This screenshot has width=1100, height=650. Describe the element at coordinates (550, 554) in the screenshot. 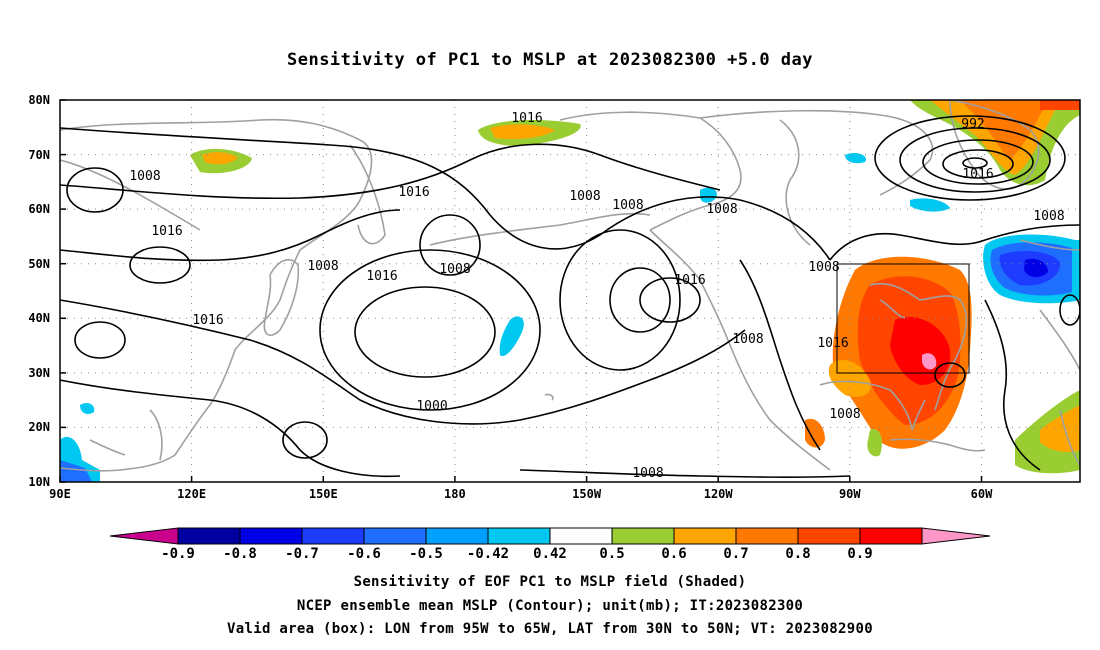

I see `colorbar-label: 0.42` at that location.